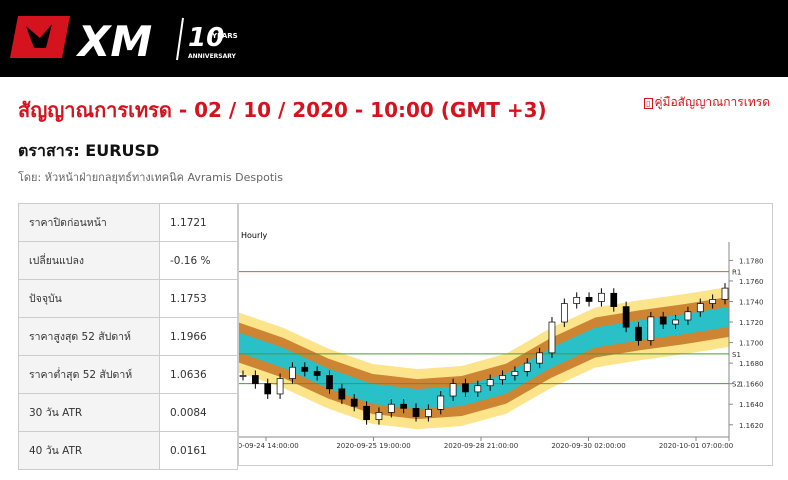 The image size is (788, 480). What do you see at coordinates (751, 405) in the screenshot?
I see `y-tick-label: 1.1640` at bounding box center [751, 405].